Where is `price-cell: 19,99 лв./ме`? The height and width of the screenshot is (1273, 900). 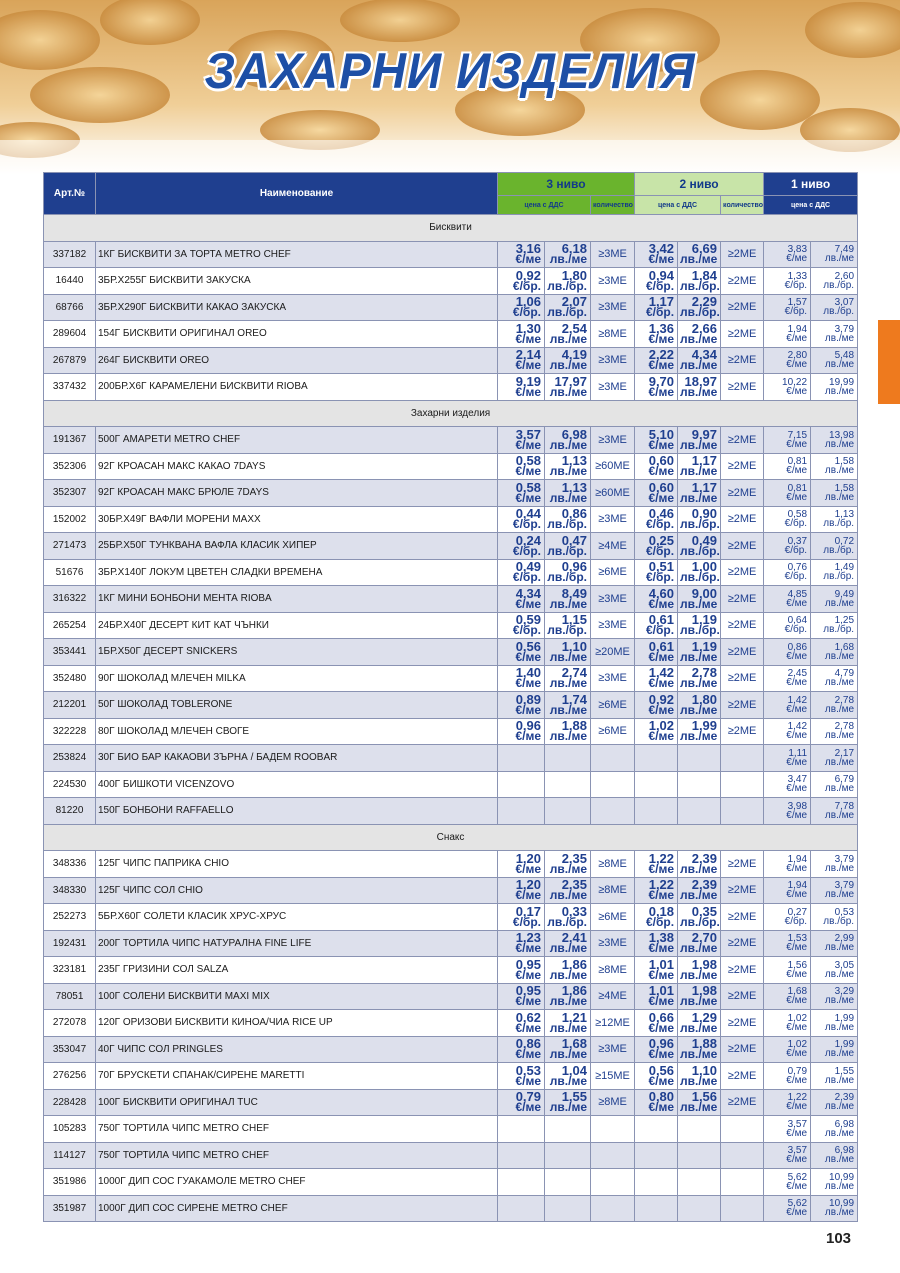 price-cell: 19,99 лв./ме is located at coordinates (834, 387).